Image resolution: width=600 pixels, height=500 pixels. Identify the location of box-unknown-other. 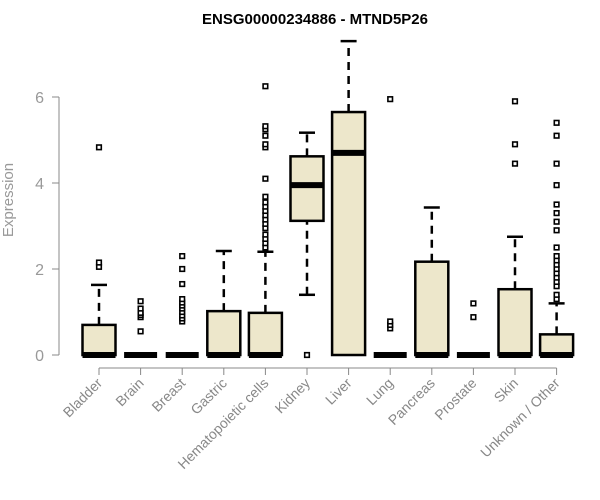
(556, 238).